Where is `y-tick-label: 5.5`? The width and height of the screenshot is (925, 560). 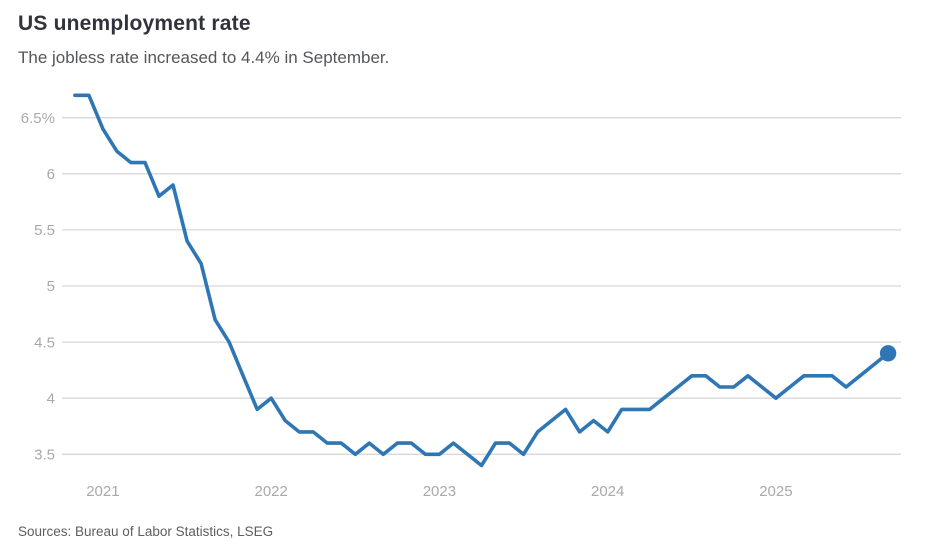
y-tick-label: 5.5 is located at coordinates (44, 230).